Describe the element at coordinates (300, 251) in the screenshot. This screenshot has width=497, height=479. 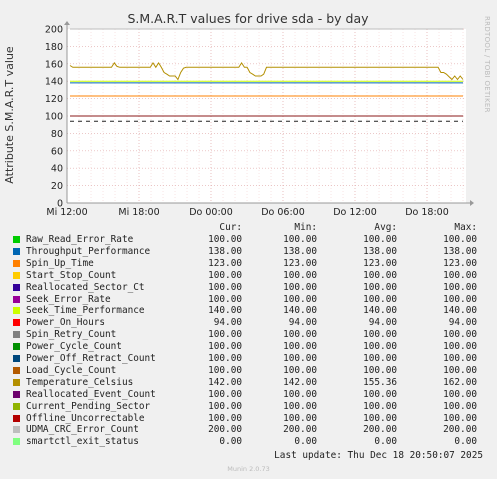
I see `legend-min: 138.00` at that location.